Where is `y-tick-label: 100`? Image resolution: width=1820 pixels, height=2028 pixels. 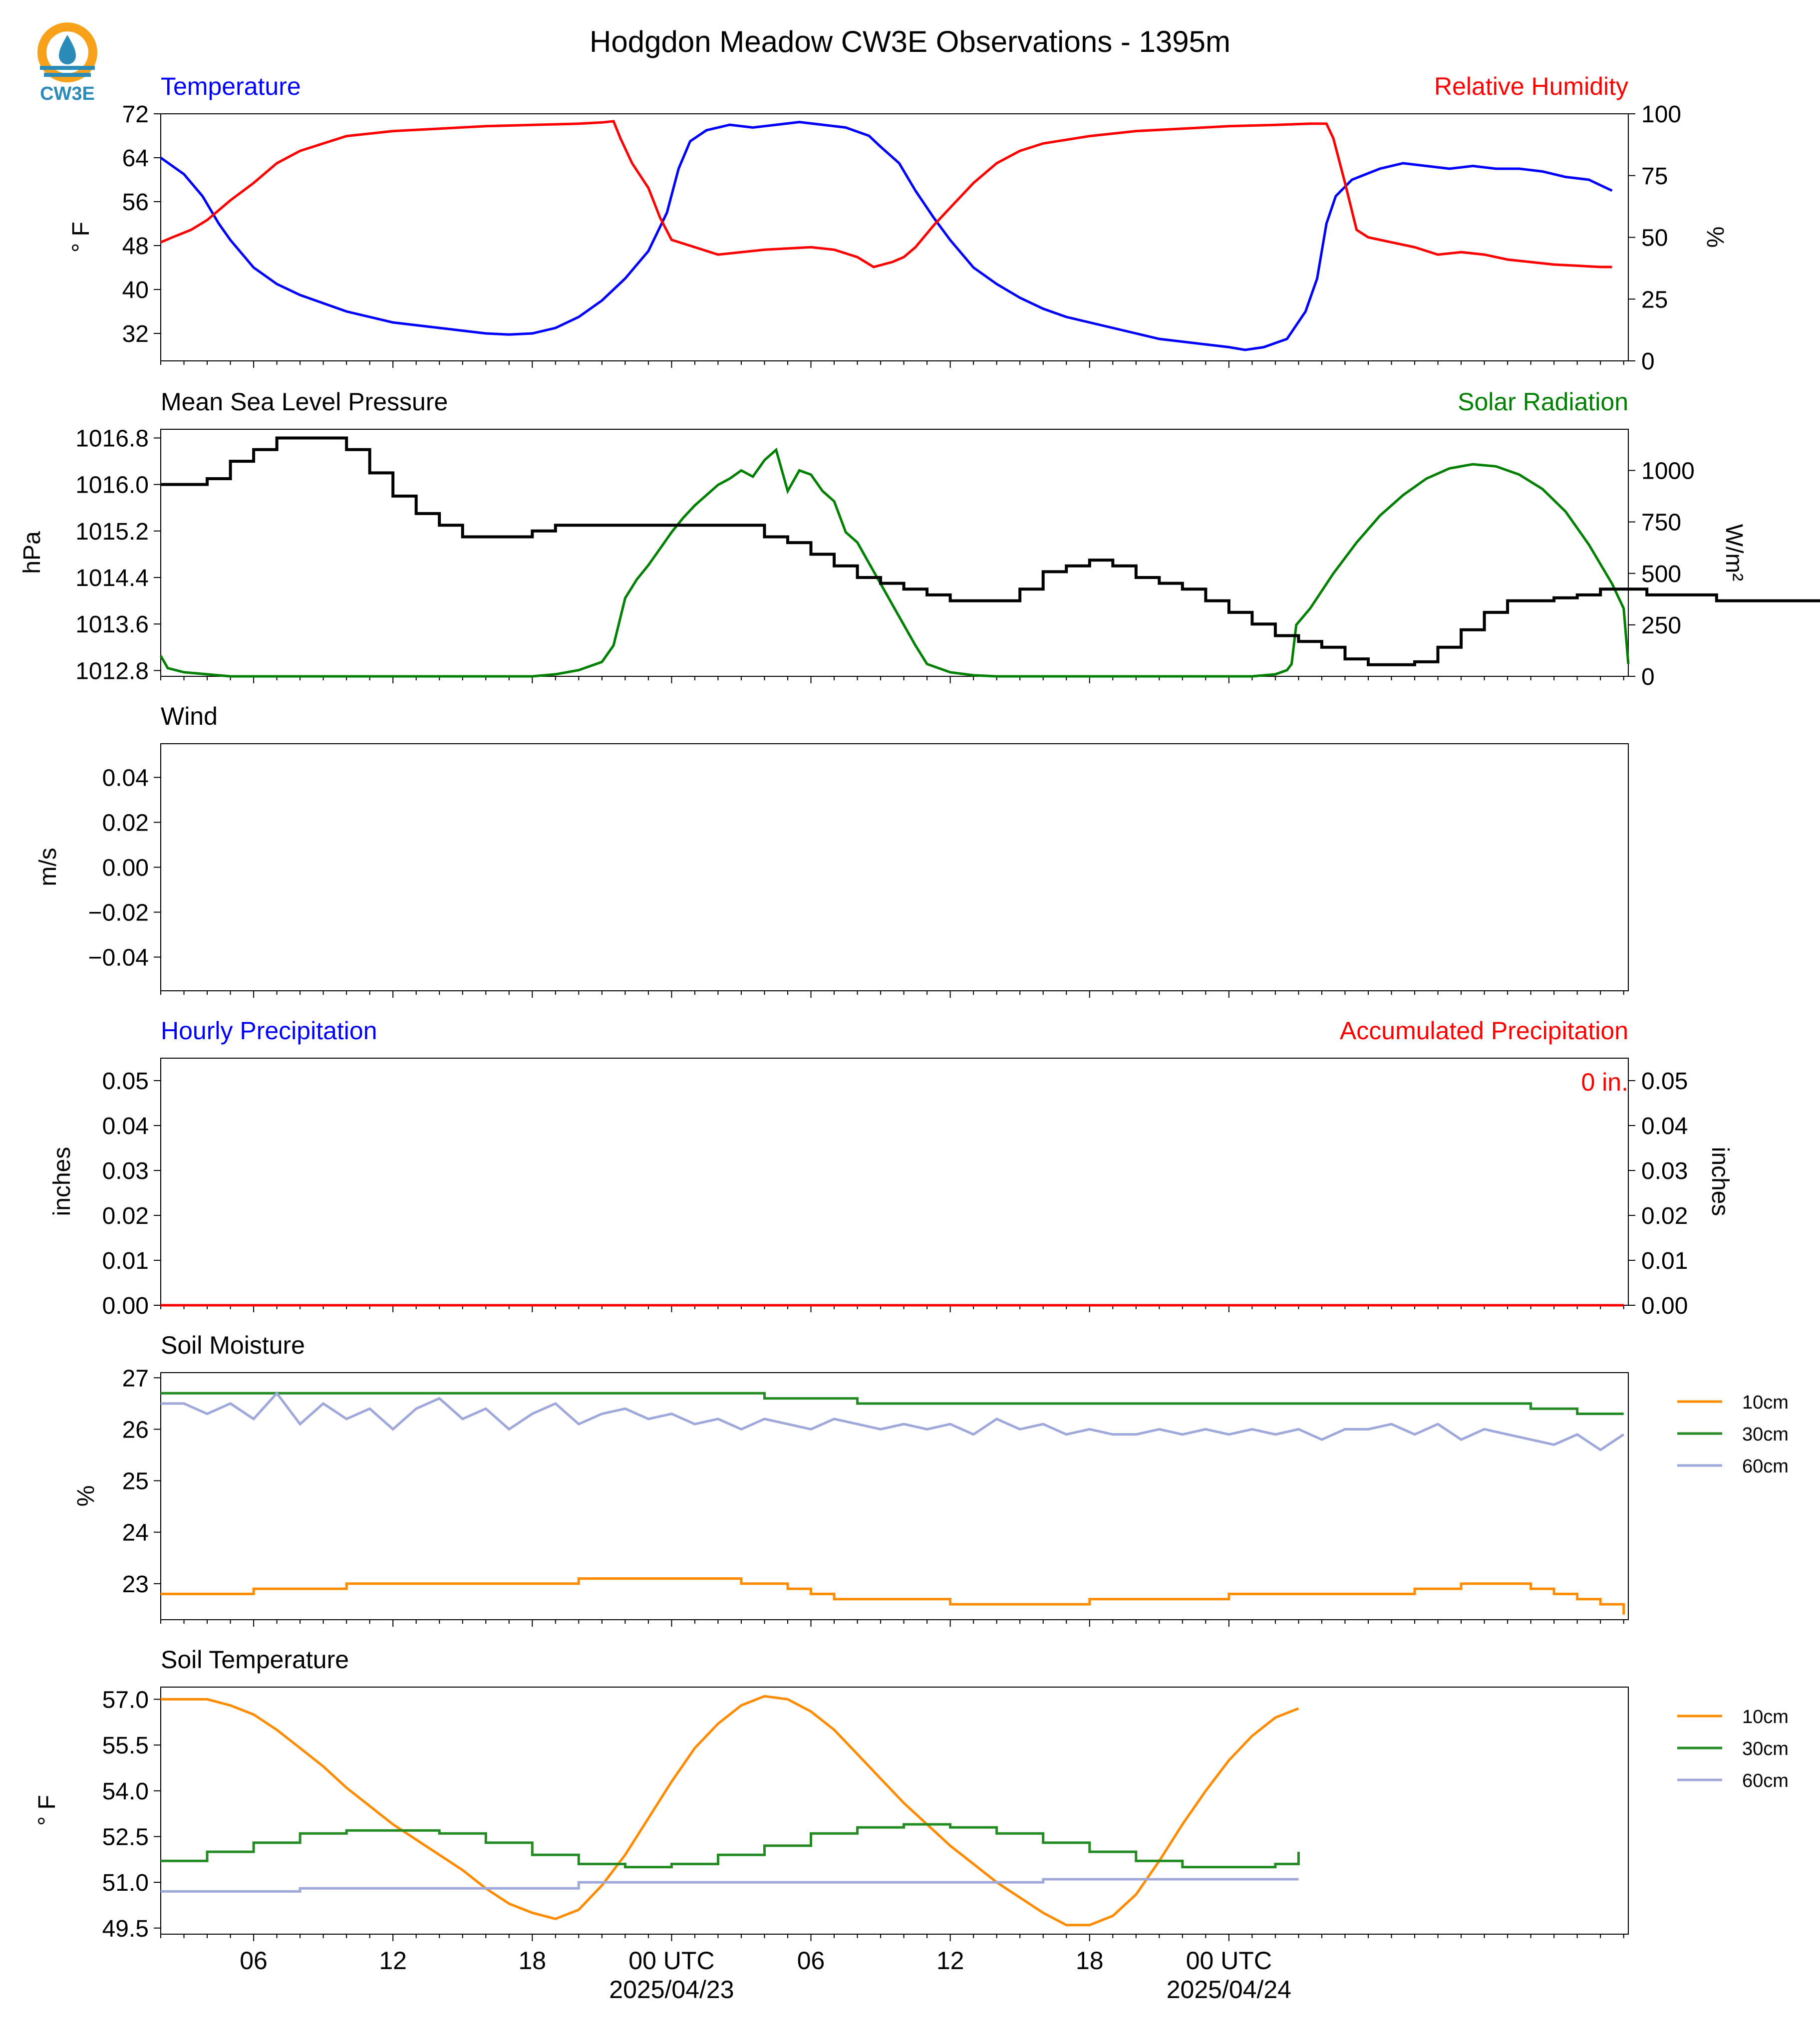
y-tick-label: 100 is located at coordinates (1661, 114).